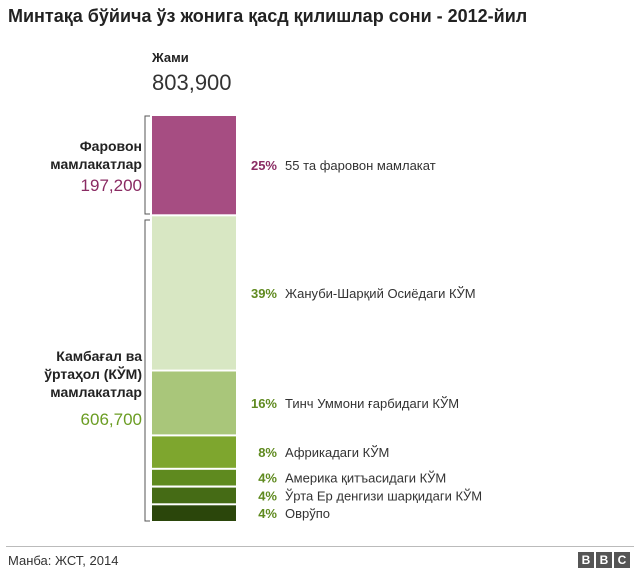 The width and height of the screenshot is (640, 576). I want to click on bar-category-label: Америка қитъасидаги КЎМ, so click(365, 478).